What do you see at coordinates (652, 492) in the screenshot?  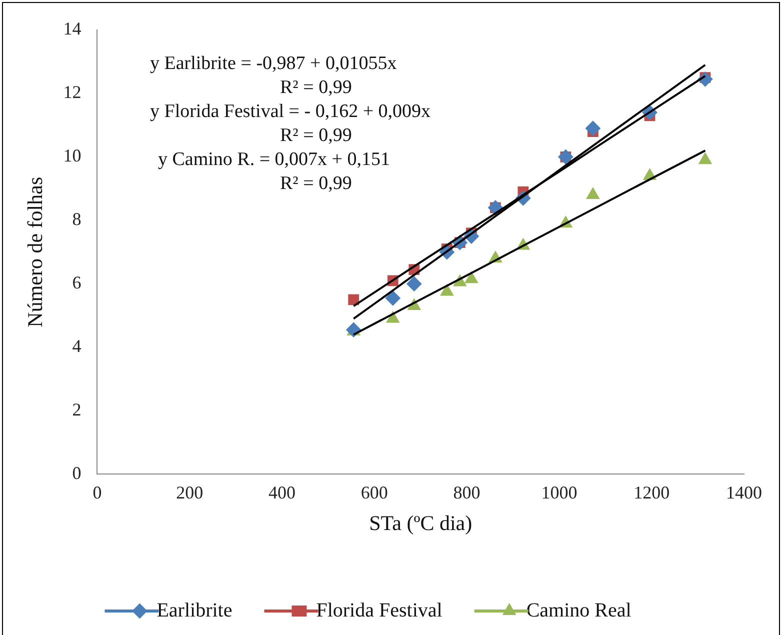 I see `x-tick-label: 1200` at bounding box center [652, 492].